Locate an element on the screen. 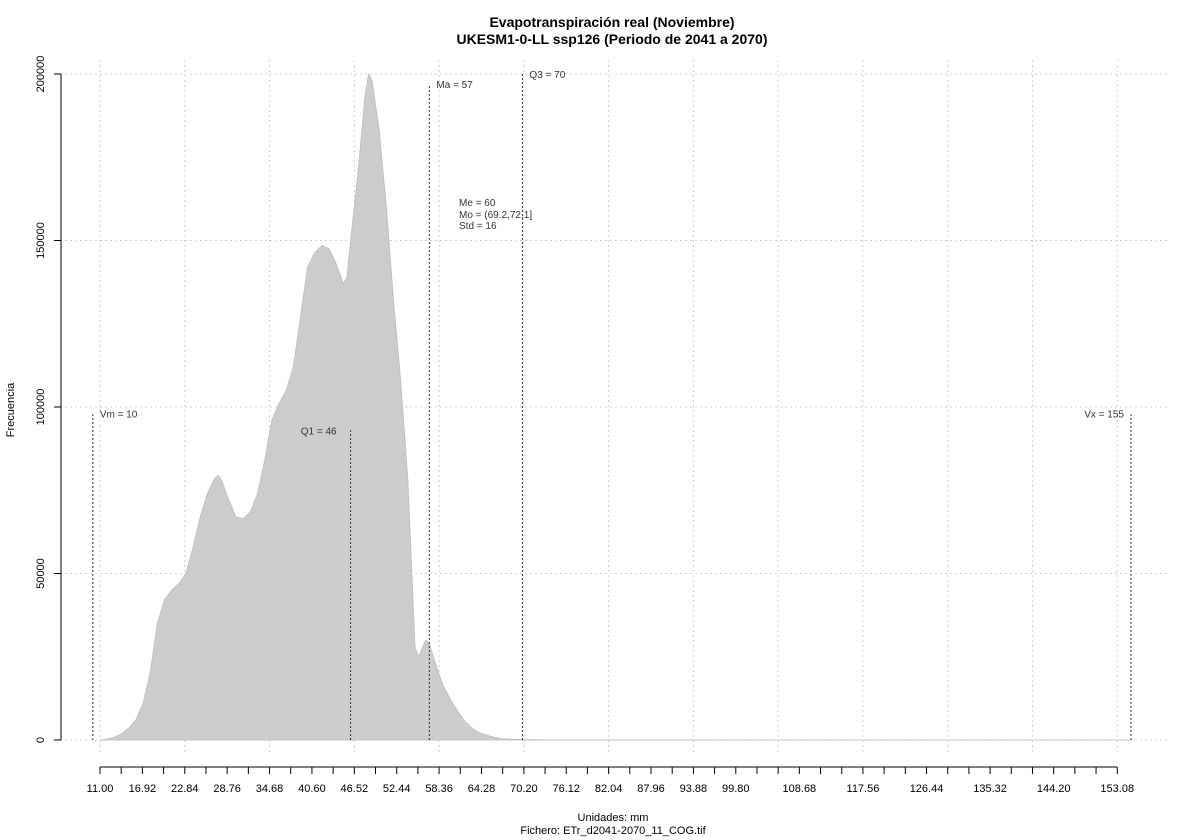 The width and height of the screenshot is (1200, 840). x-tick-label: 153.08 is located at coordinates (1117, 789).